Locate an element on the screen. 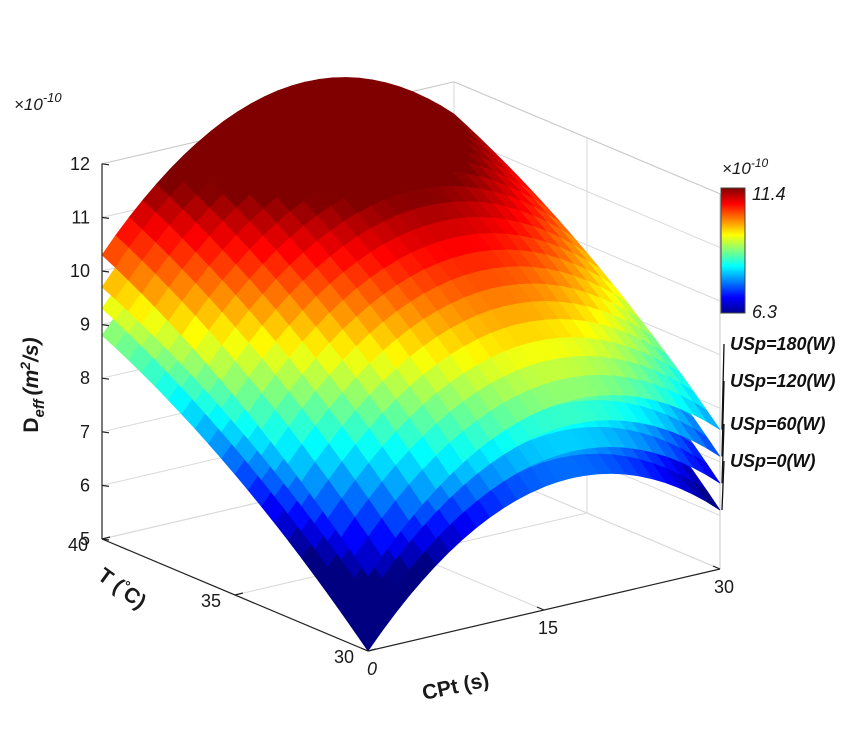  colorbar: ×10⁻¹⁰ 11.4 6.3 is located at coordinates (753, 239).